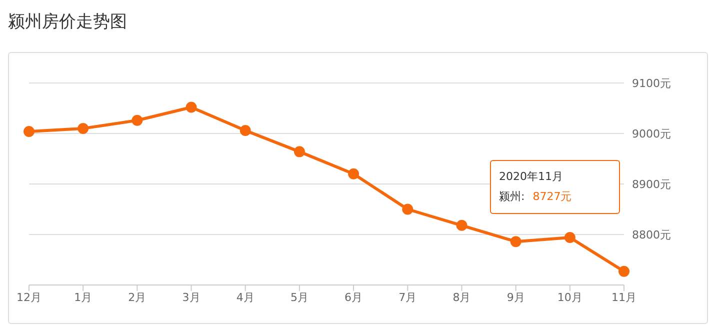 The height and width of the screenshot is (325, 711). Describe the element at coordinates (83, 297) in the screenshot. I see `x-tick-label: 1月` at that location.